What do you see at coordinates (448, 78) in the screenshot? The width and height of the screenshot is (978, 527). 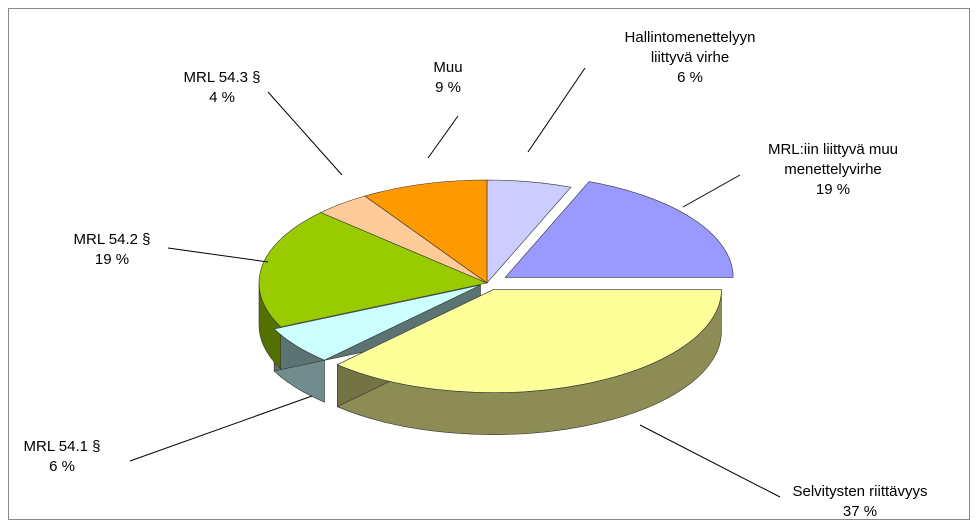 I see `slice-label: Muu 9 %` at bounding box center [448, 78].